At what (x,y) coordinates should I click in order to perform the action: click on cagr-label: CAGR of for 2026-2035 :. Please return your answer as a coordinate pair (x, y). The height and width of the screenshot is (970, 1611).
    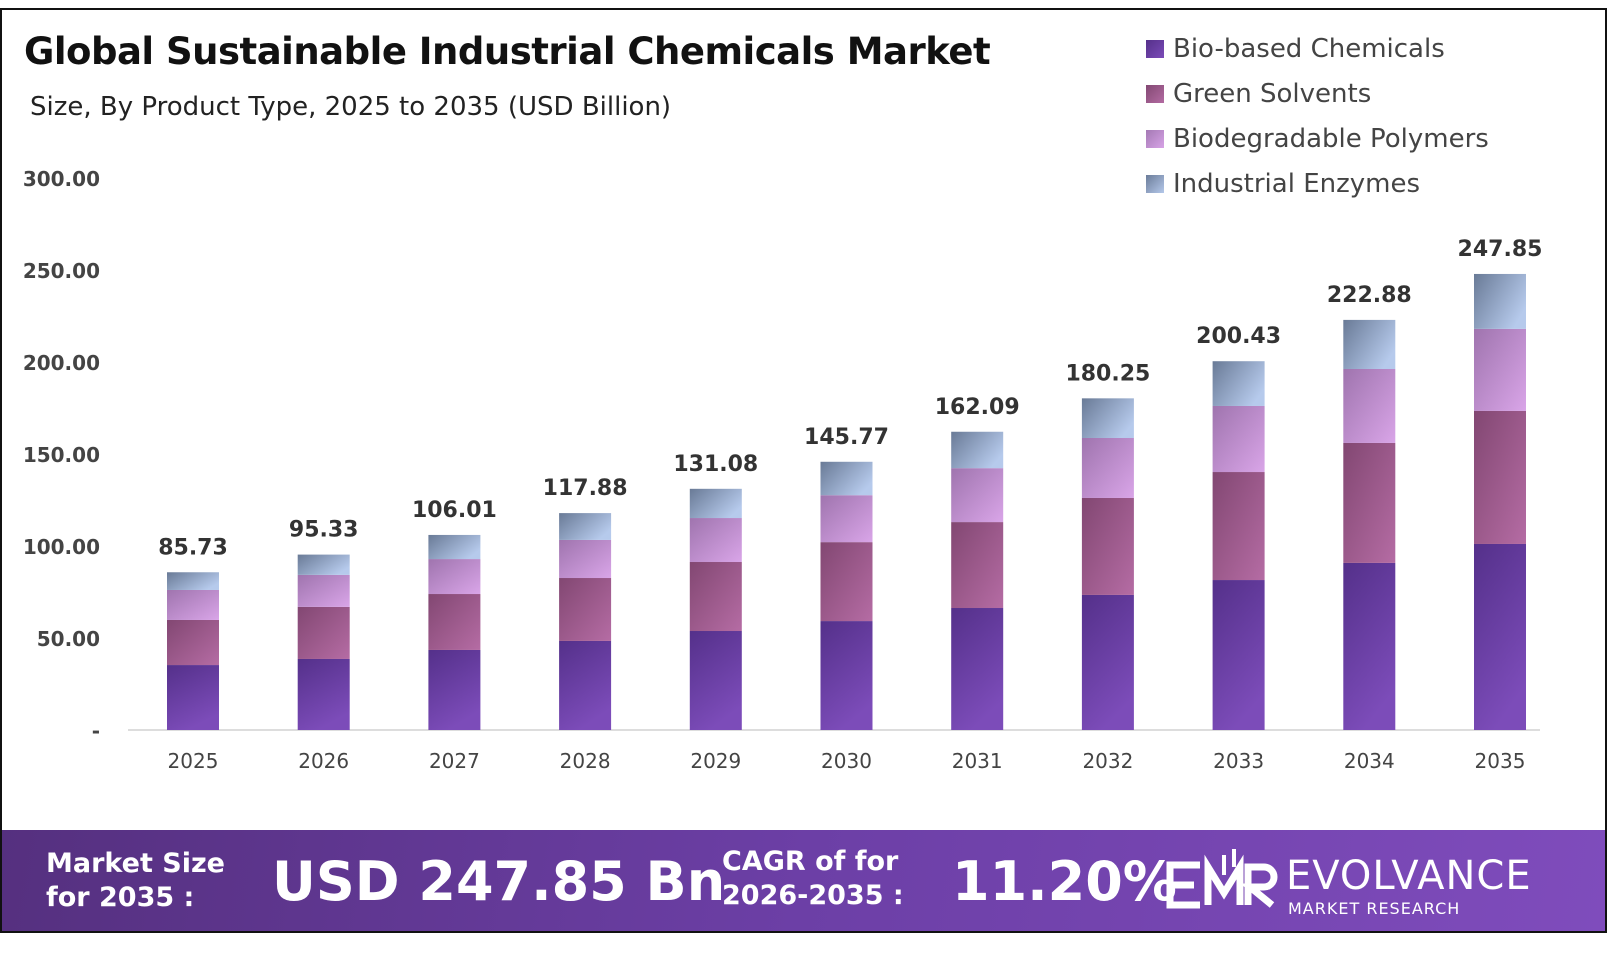
    Looking at the image, I should click on (813, 879).